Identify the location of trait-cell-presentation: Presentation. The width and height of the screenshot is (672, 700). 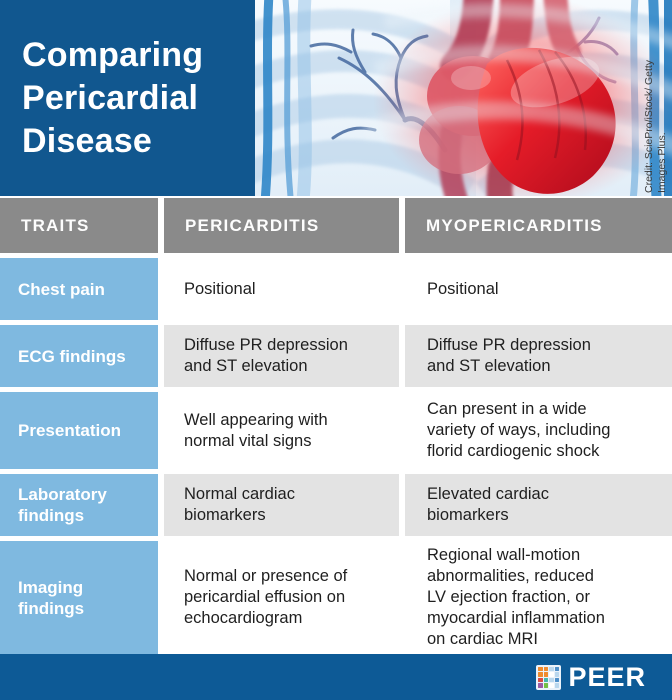
(79, 430).